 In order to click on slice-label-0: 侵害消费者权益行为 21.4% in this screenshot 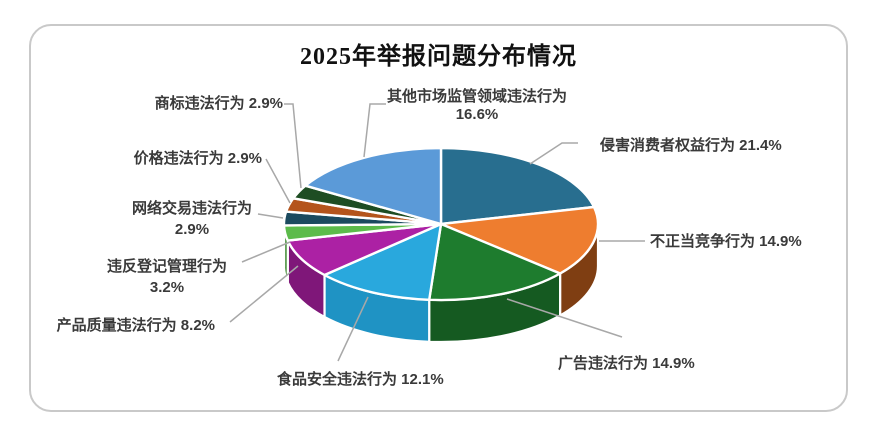, I will do `click(690, 145)`.